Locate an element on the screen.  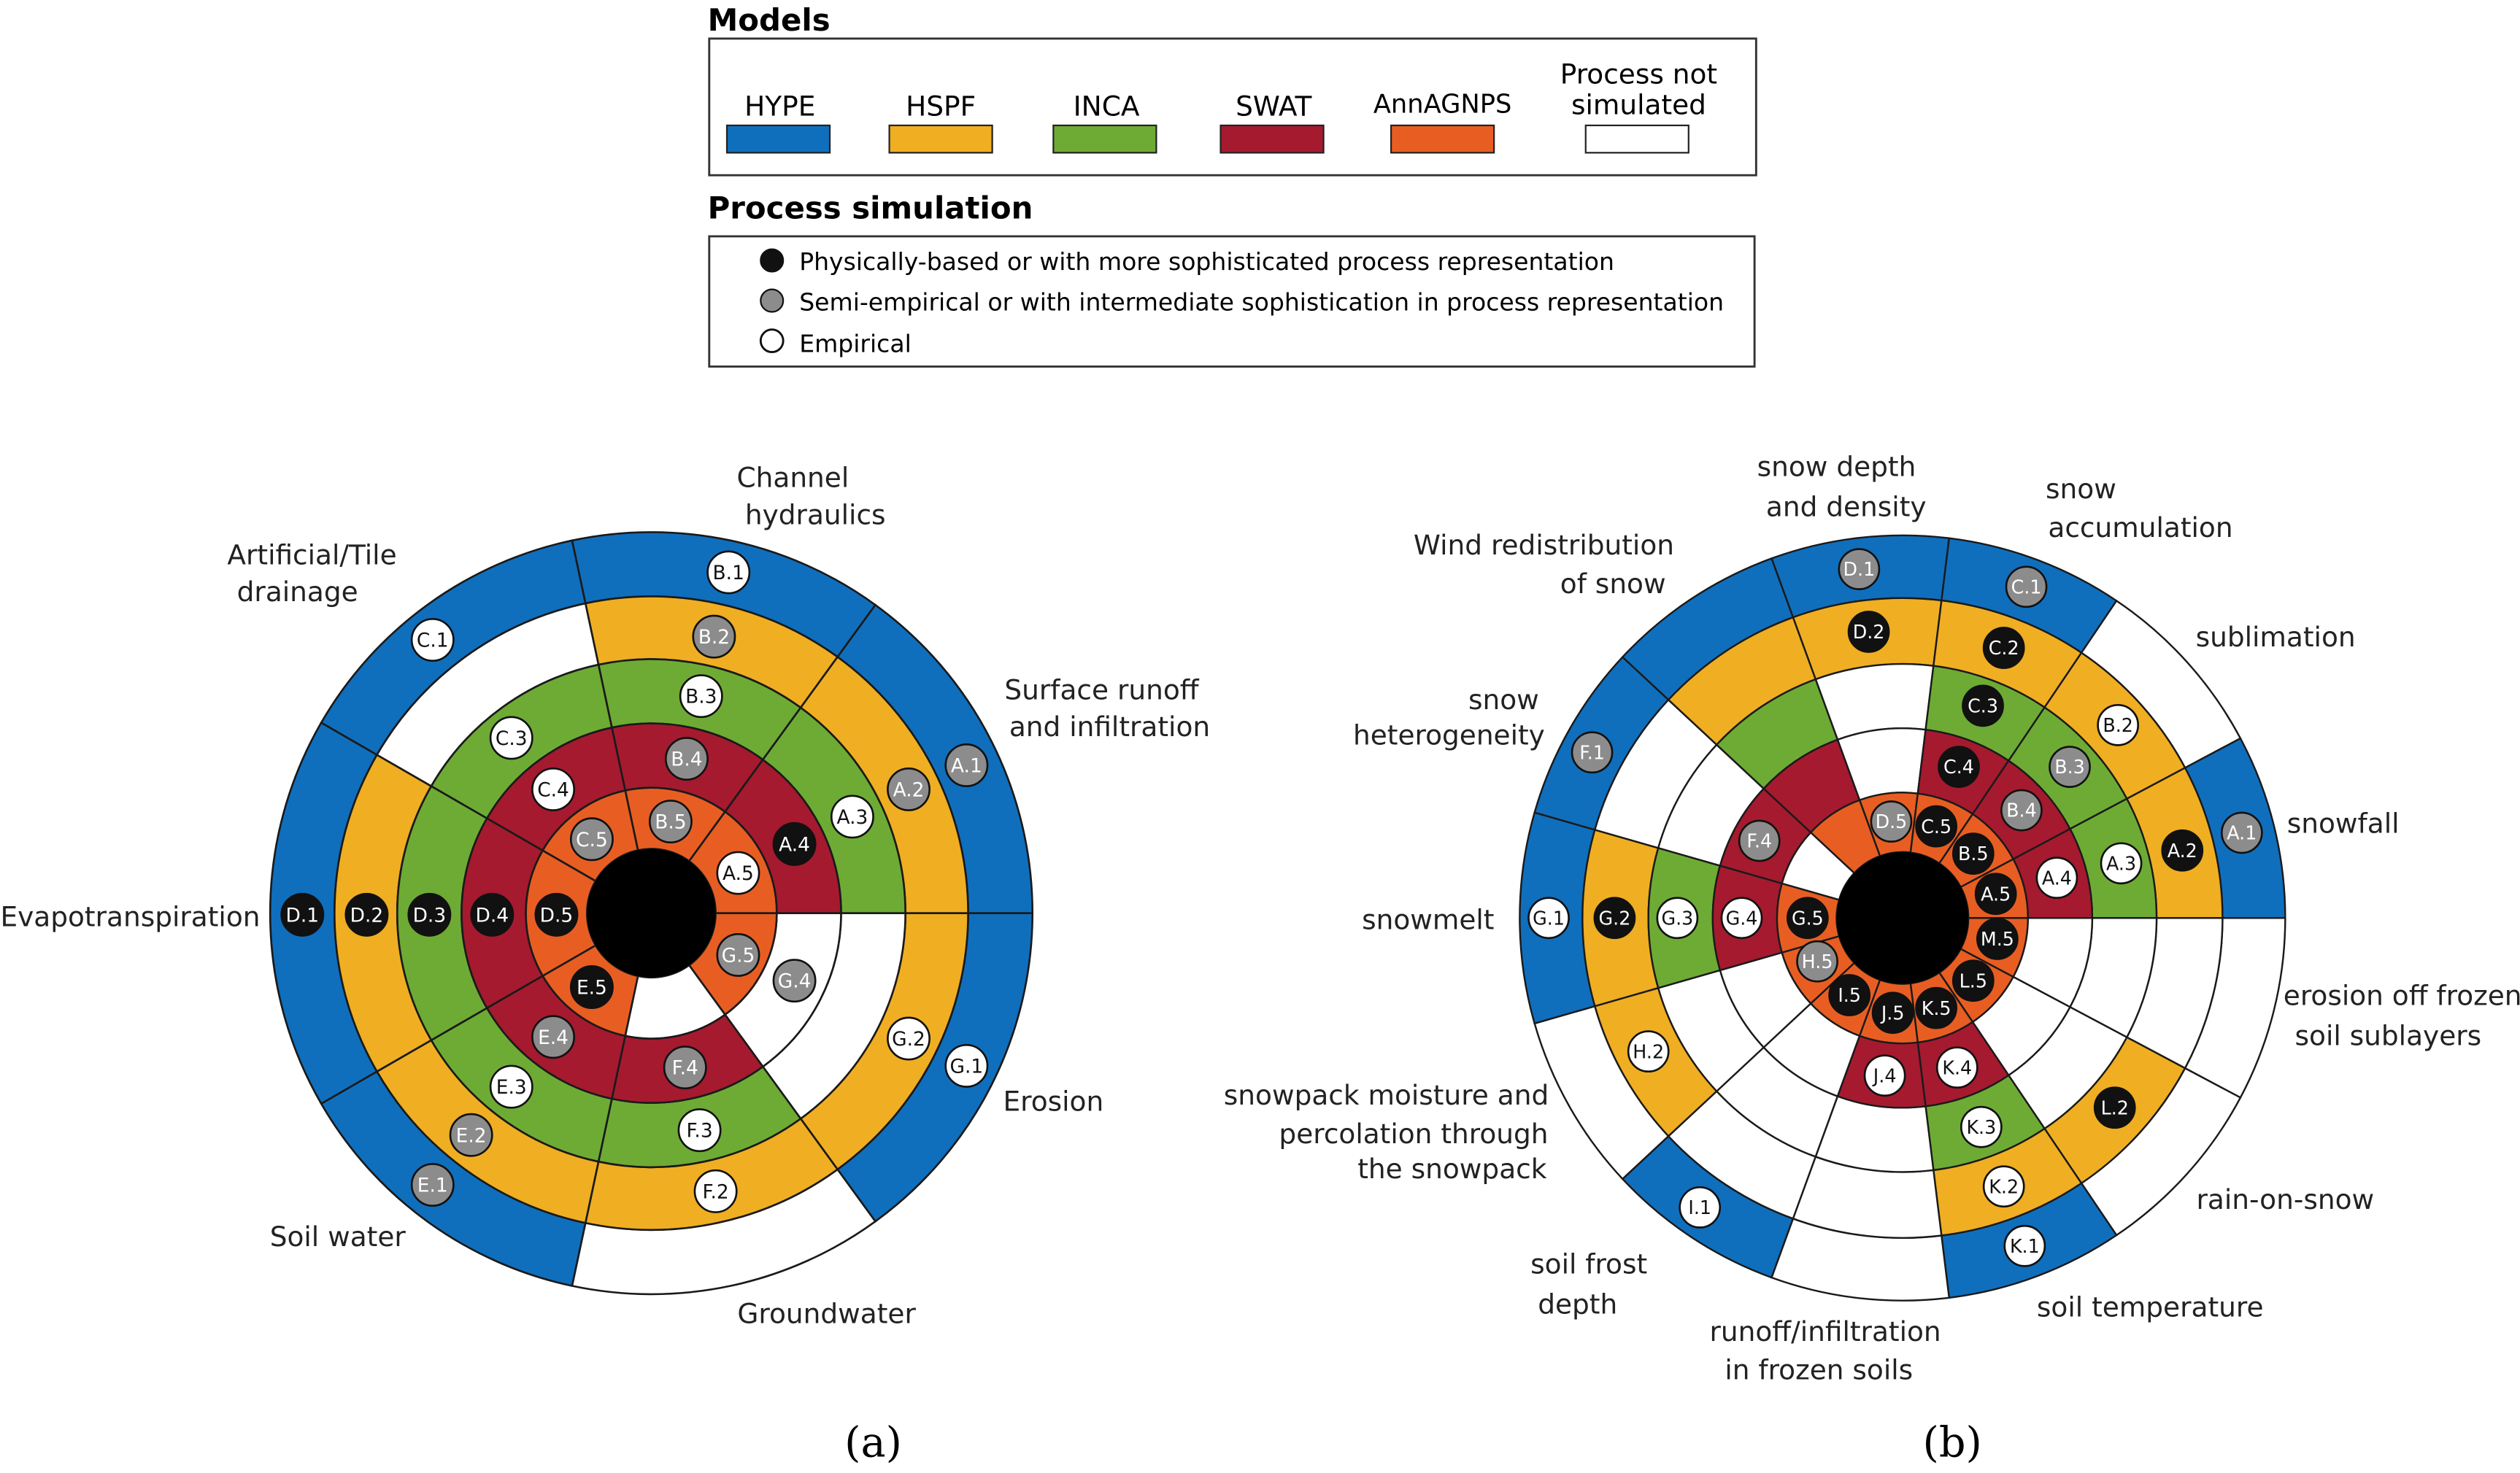
label-soil-frost-1: soil frost is located at coordinates (1588, 1264).